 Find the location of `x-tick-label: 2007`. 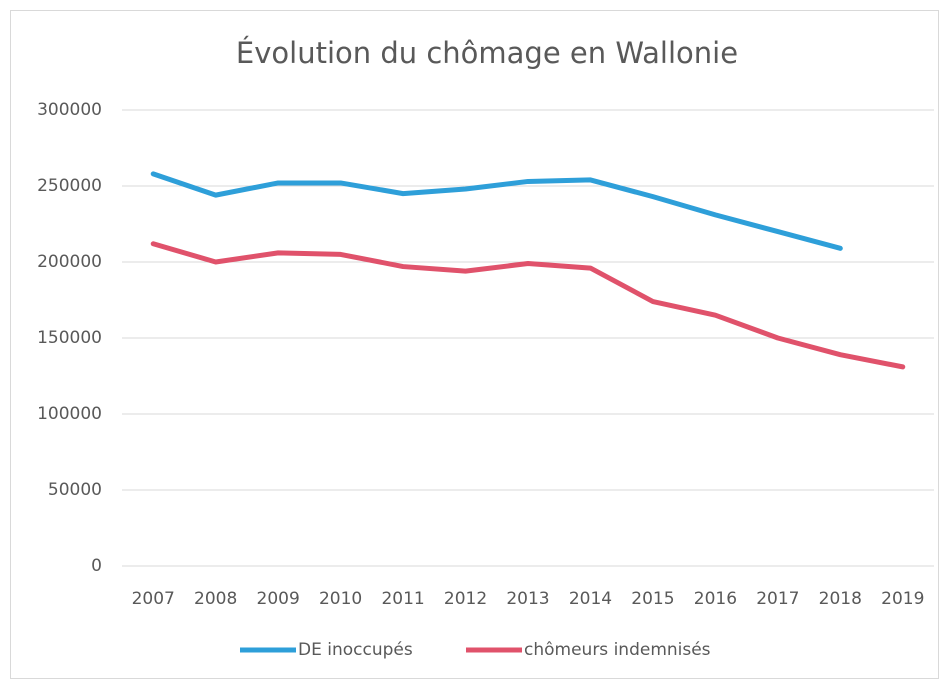

x-tick-label: 2007 is located at coordinates (153, 599).